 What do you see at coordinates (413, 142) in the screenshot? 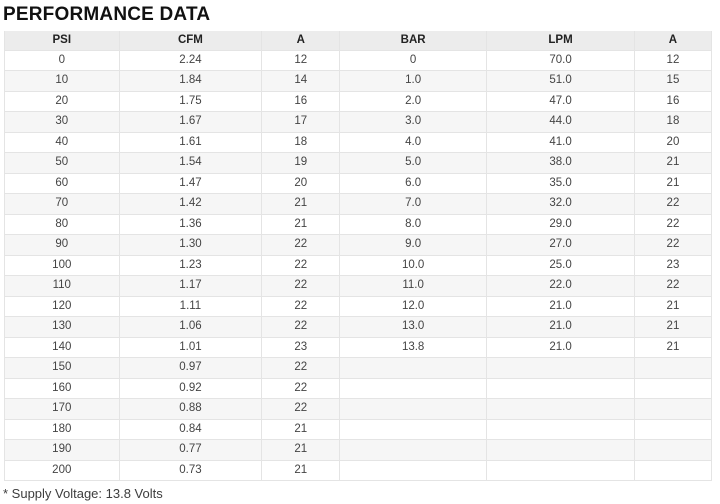
I see `cell: 4.0` at bounding box center [413, 142].